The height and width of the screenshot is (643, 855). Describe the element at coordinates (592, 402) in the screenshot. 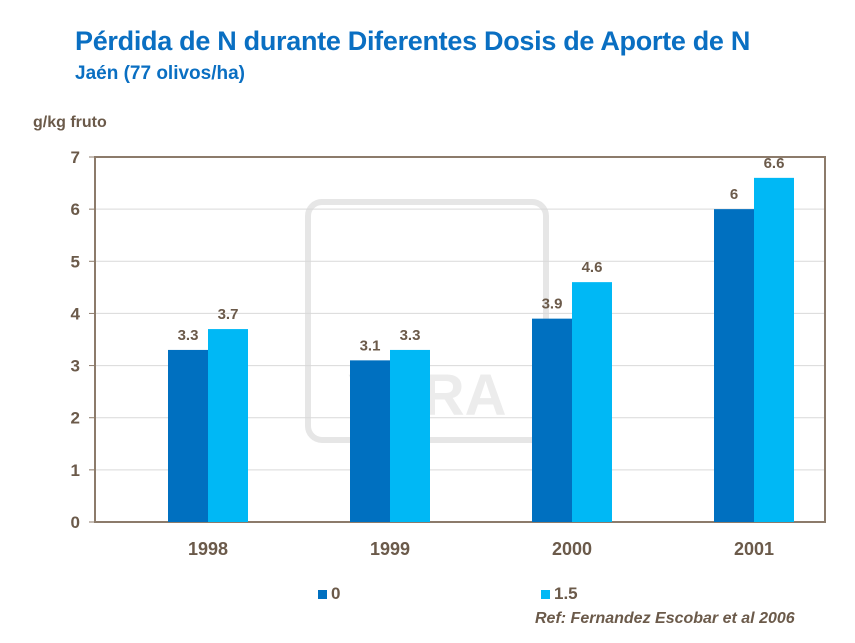

I see `bar-2000-1.5` at that location.